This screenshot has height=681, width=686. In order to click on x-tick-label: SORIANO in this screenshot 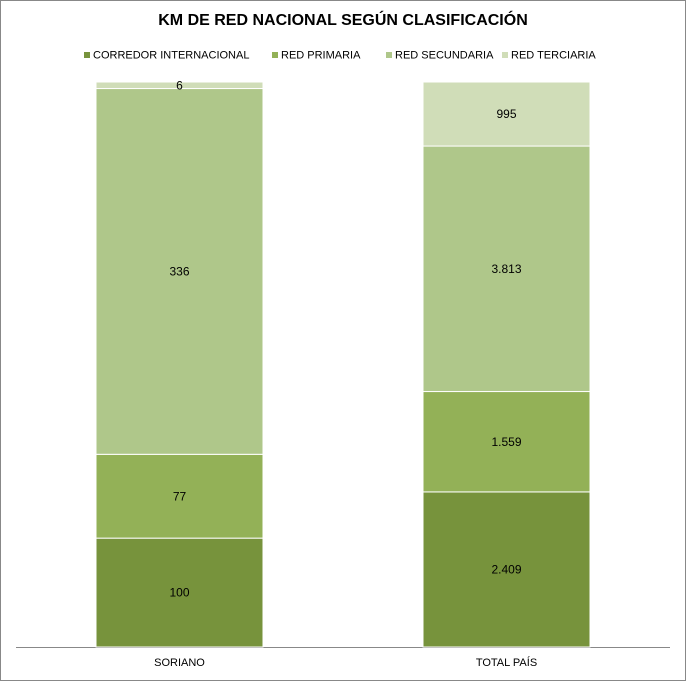, I will do `click(179, 663)`.